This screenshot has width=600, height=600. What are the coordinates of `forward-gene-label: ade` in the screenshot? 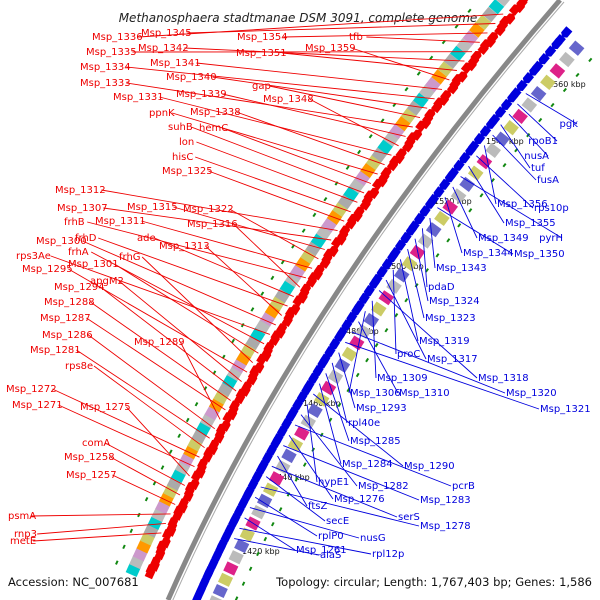 It's located at (146, 238).